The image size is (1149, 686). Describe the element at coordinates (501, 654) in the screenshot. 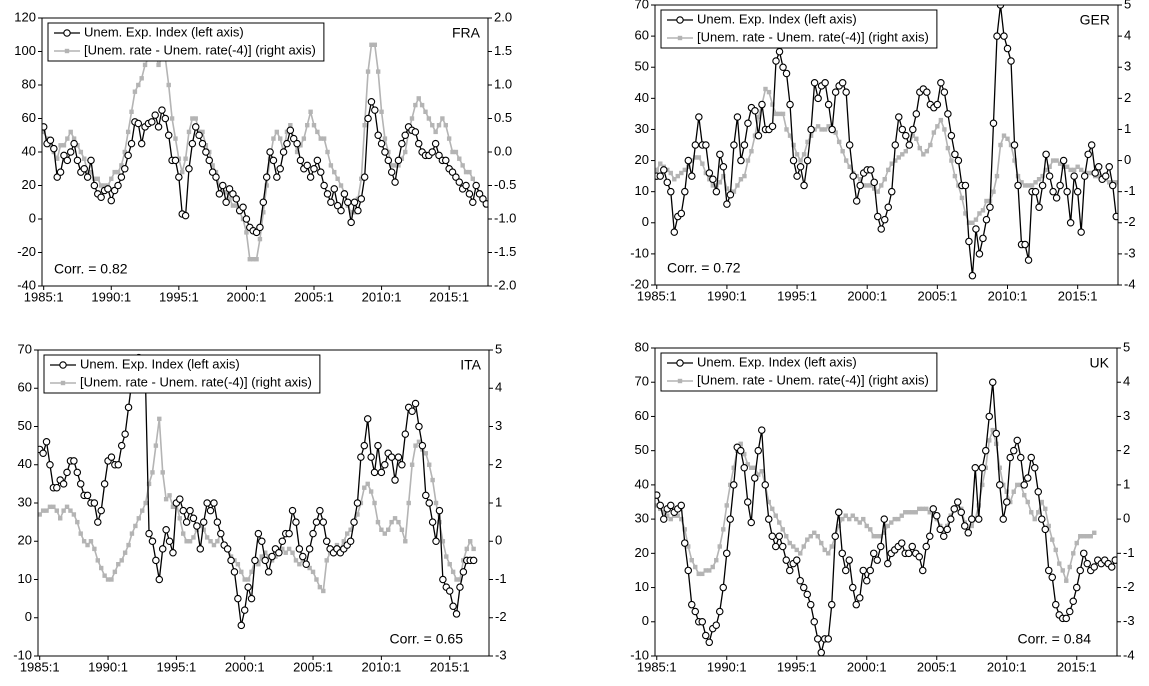

I see `y2-tick-label: -3` at that location.